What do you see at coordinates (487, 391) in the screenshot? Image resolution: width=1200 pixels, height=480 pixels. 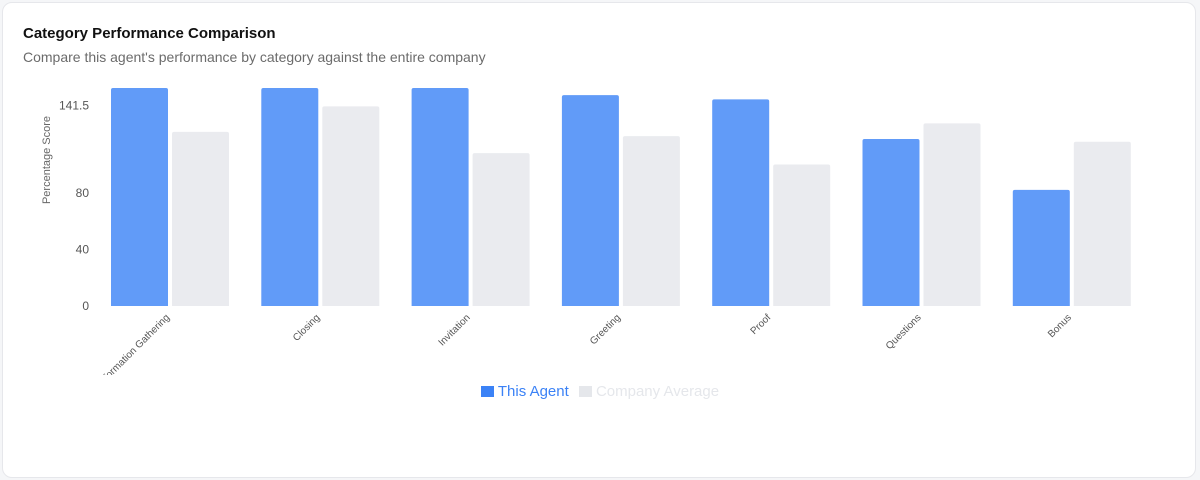 I see `legend-swatch-agent` at bounding box center [487, 391].